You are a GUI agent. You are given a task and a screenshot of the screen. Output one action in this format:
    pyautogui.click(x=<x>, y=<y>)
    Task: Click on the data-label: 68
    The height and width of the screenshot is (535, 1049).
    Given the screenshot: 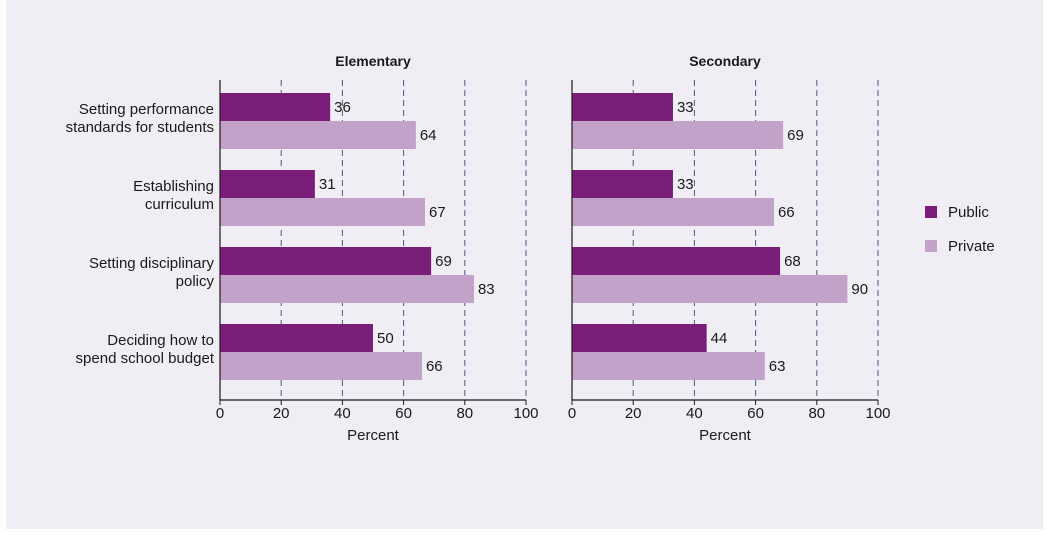 What is the action you would take?
    pyautogui.click(x=792, y=261)
    